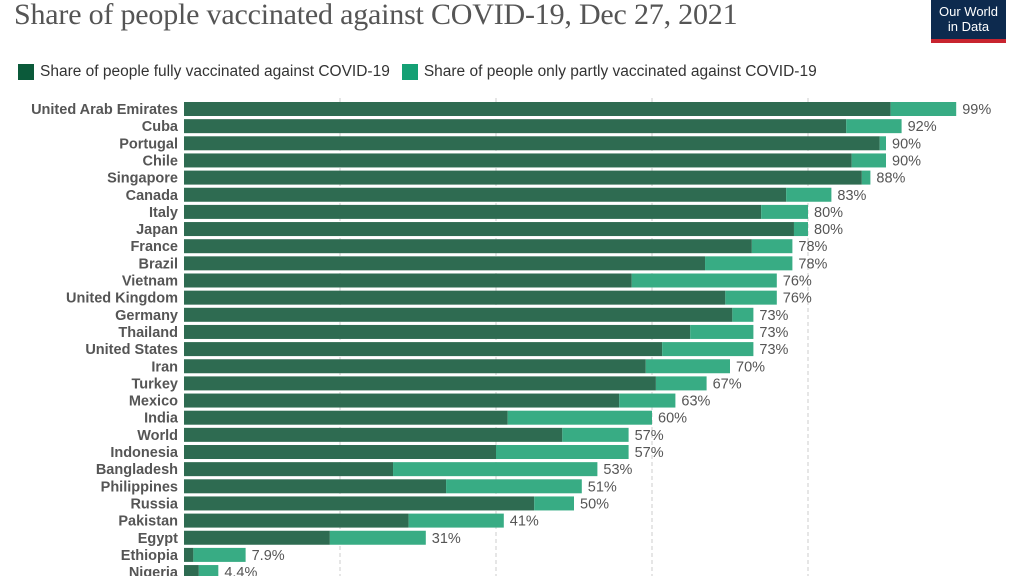 The image size is (1024, 576). I want to click on value-label: 63%, so click(695, 402).